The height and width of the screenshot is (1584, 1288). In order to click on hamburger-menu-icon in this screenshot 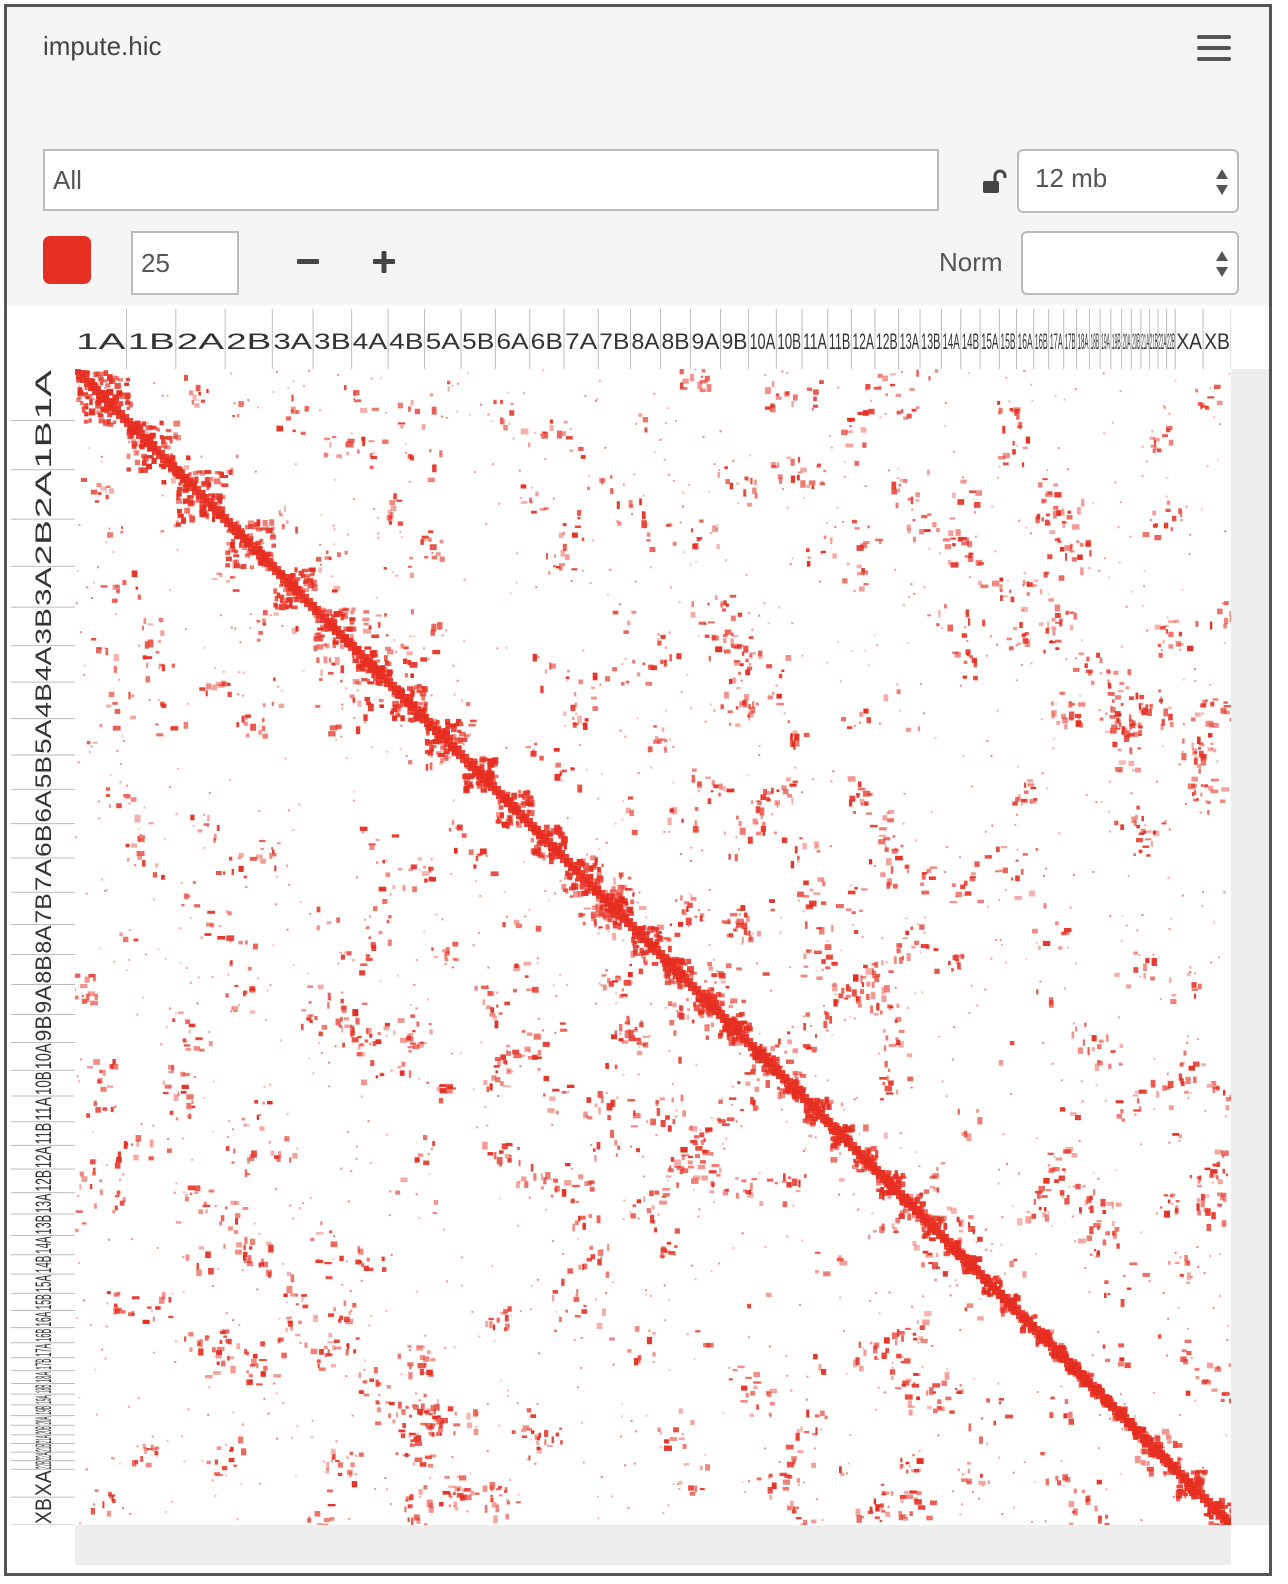, I will do `click(1214, 50)`.